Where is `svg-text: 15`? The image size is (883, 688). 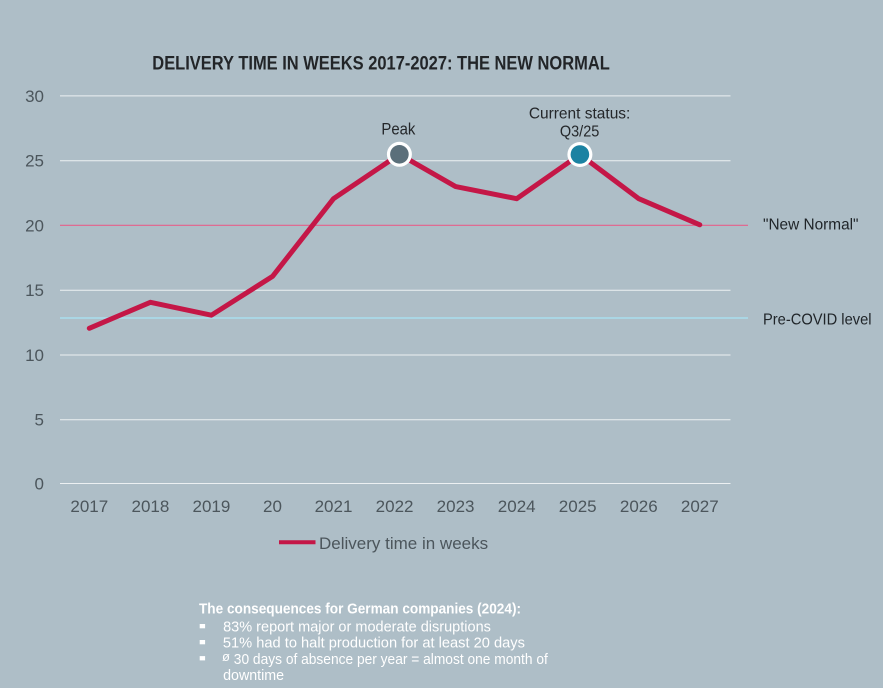 svg-text: 15 is located at coordinates (34, 290).